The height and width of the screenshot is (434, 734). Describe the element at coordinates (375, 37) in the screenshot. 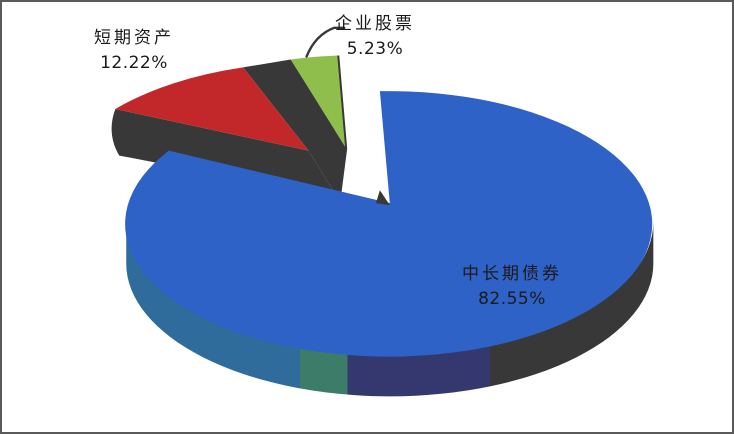

I see `label-stocks: 企业股票 5.23%` at that location.